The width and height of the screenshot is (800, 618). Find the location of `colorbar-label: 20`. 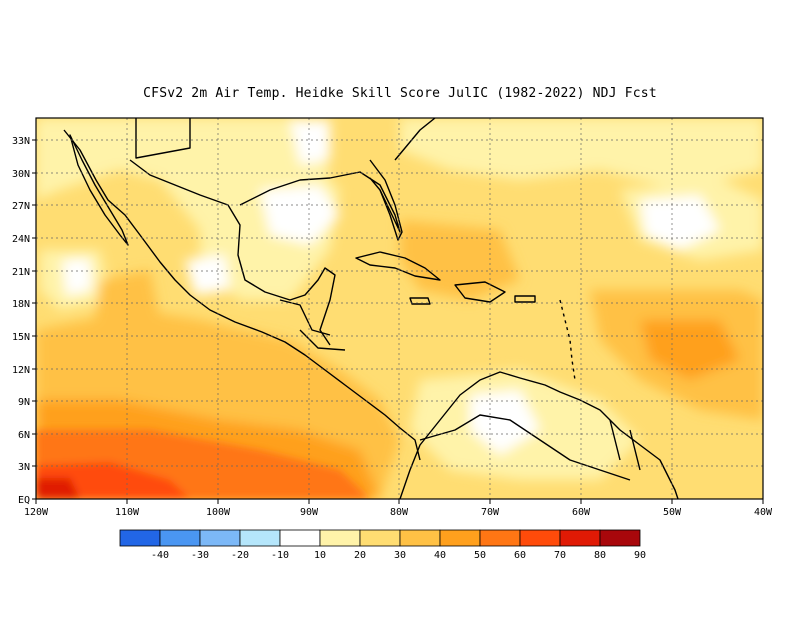

colorbar-label: 20 is located at coordinates (360, 555).